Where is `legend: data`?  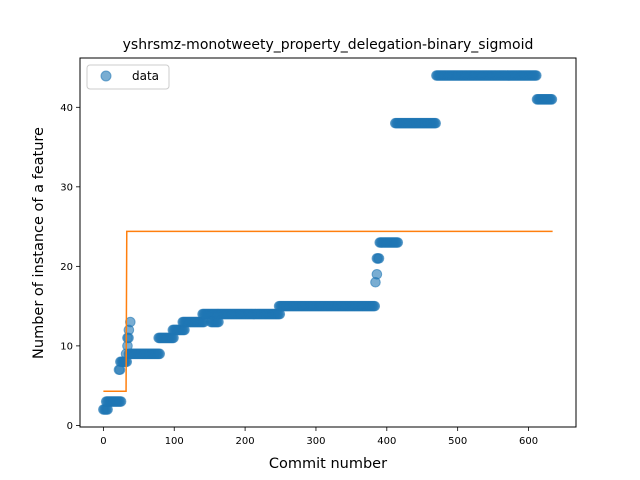 legend: data is located at coordinates (128, 77).